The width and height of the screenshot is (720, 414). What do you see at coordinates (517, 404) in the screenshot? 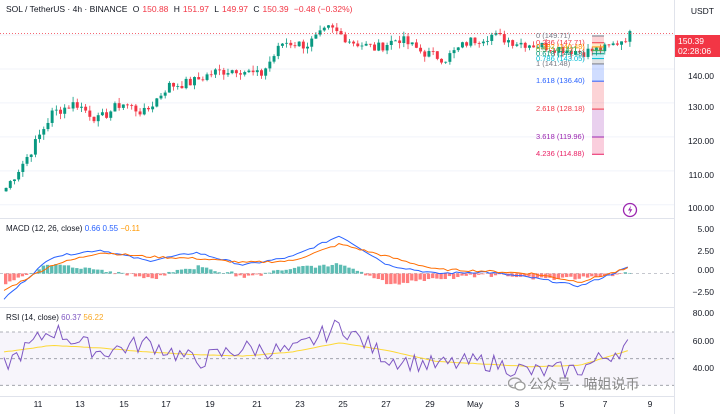
I see `time-tick: 3` at bounding box center [517, 404].